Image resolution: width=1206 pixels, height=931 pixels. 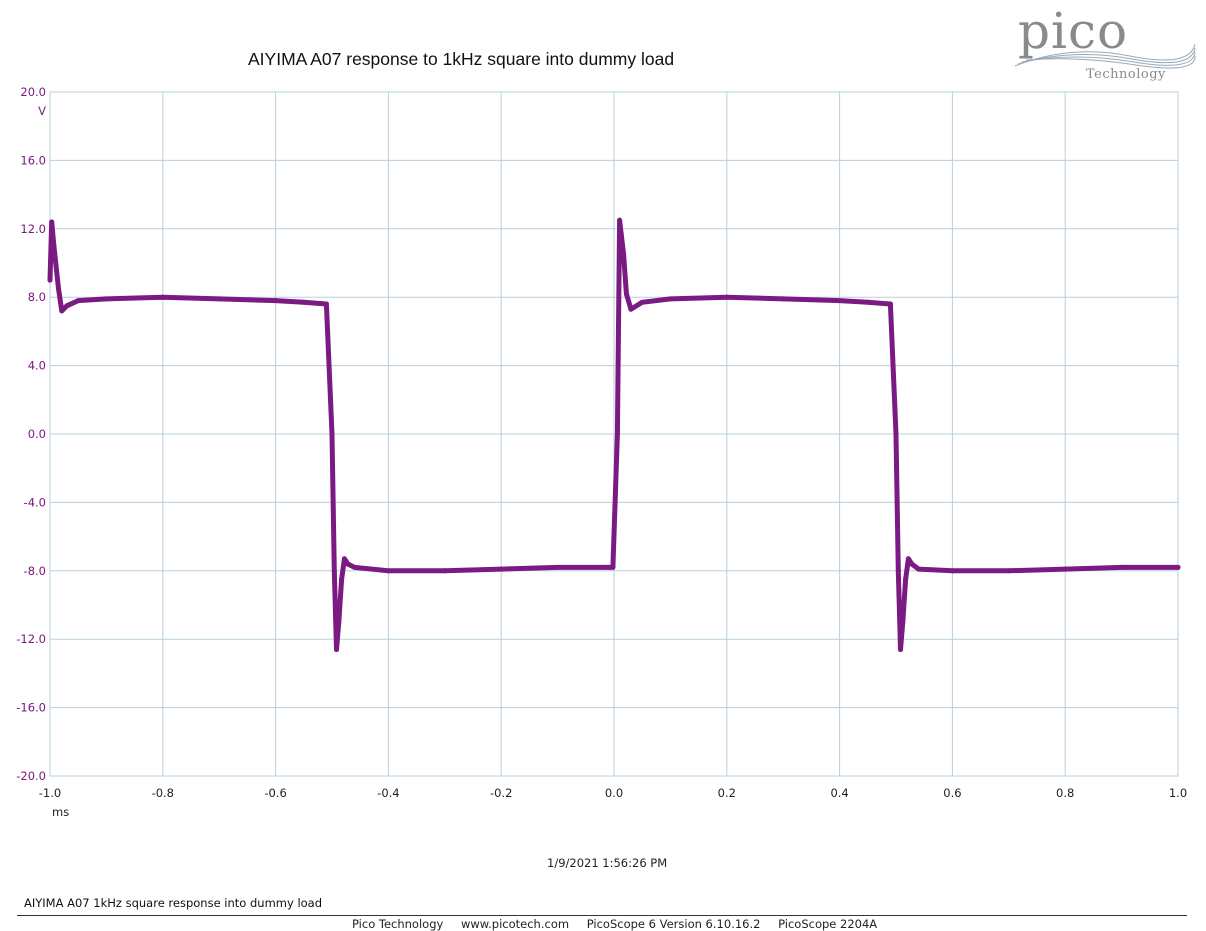 What do you see at coordinates (839, 793) in the screenshot?
I see `x-tick-label: 0.4` at bounding box center [839, 793].